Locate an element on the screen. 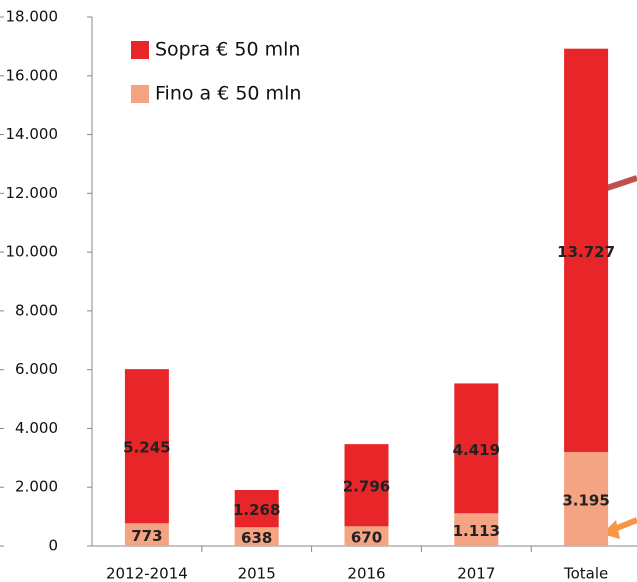 The height and width of the screenshot is (582, 637). value-label: 773 is located at coordinates (146, 536).